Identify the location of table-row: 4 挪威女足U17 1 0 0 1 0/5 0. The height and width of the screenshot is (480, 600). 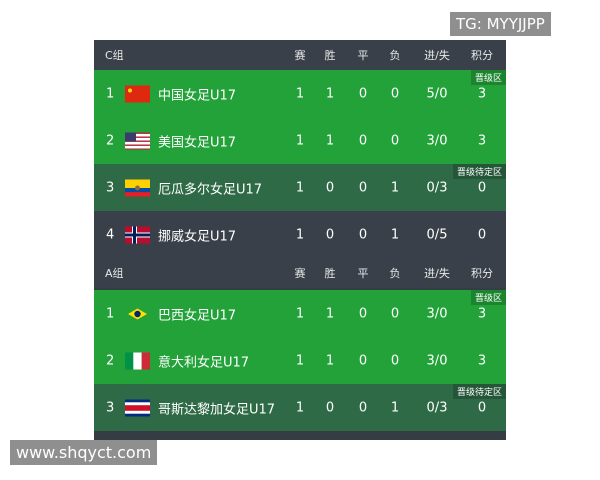
(300, 234).